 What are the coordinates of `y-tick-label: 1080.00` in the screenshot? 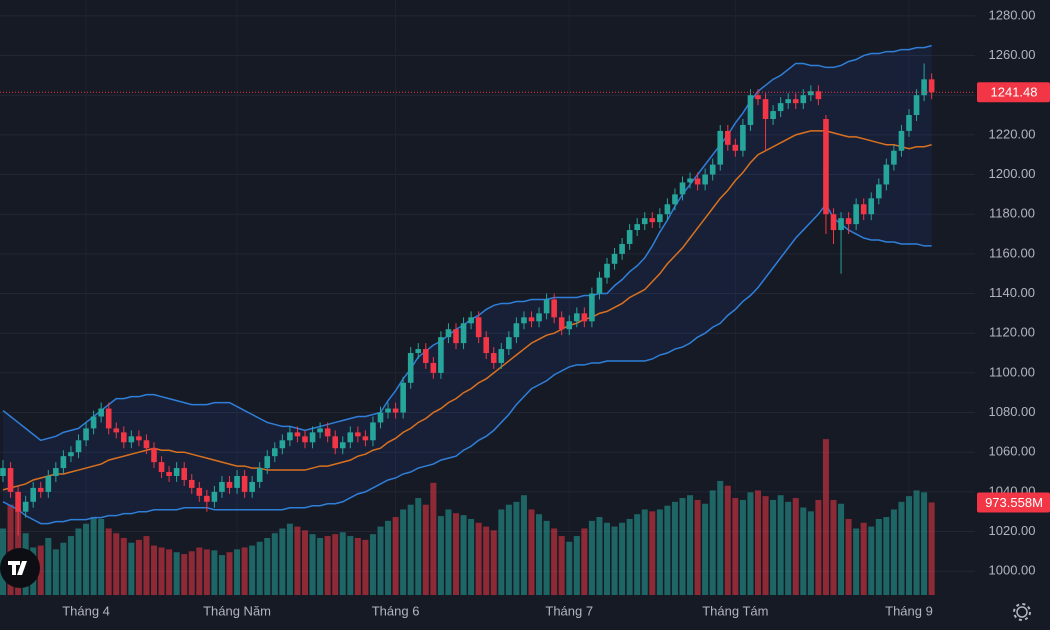 It's located at (1012, 411).